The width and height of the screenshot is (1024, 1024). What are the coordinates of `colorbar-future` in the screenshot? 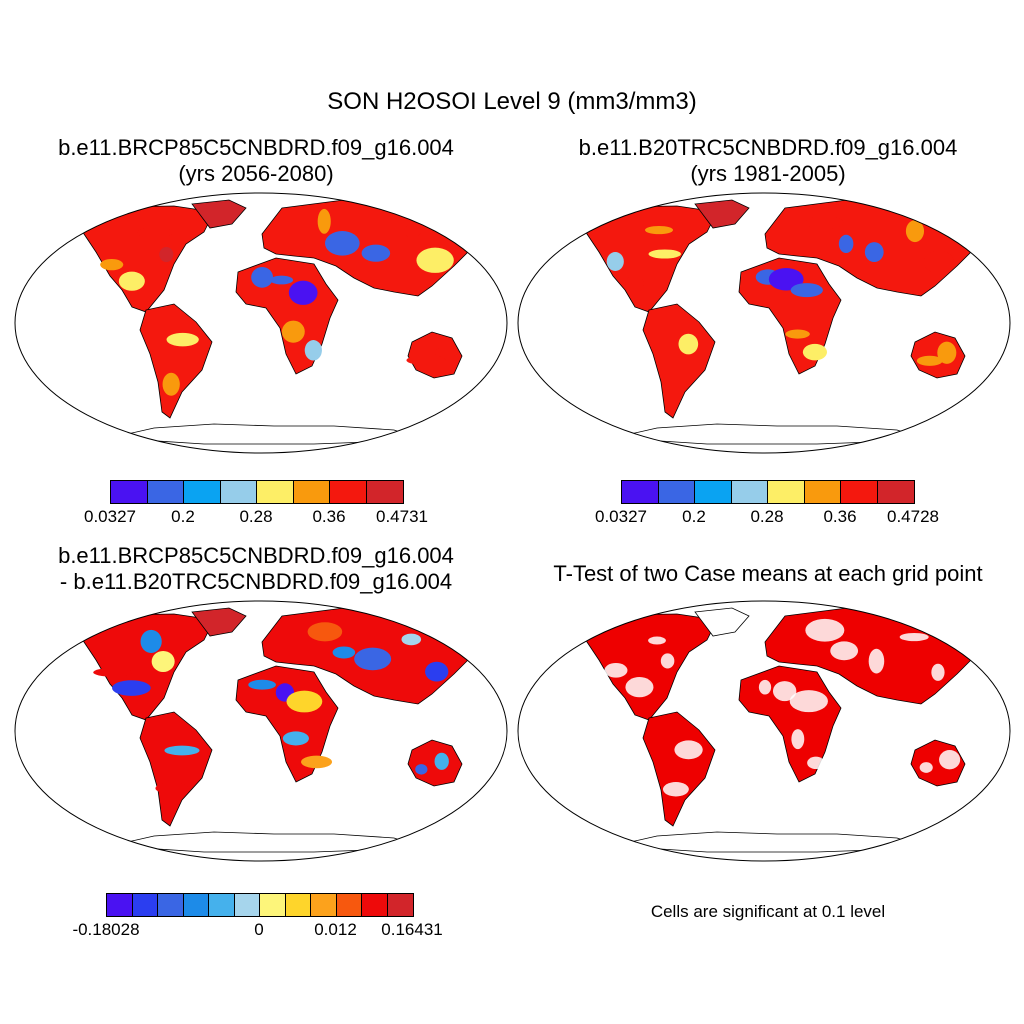 It's located at (257, 492).